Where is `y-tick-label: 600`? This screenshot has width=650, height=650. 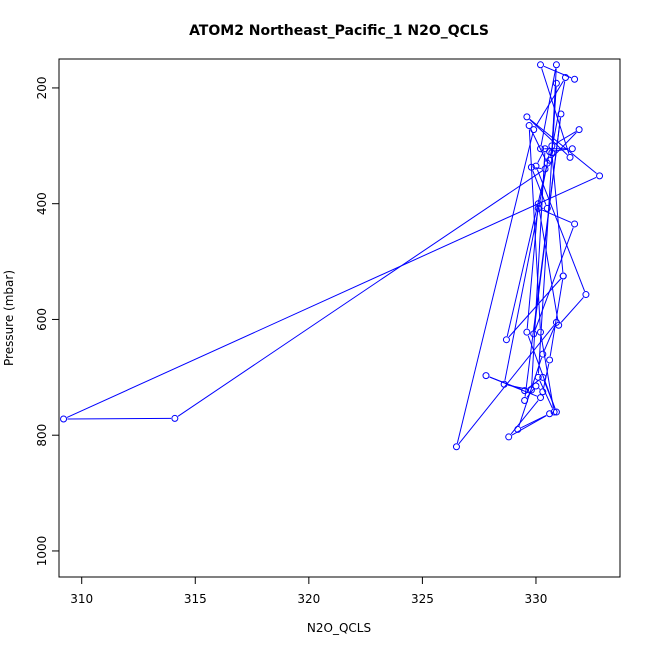 y-tick-label: 600 is located at coordinates (42, 319).